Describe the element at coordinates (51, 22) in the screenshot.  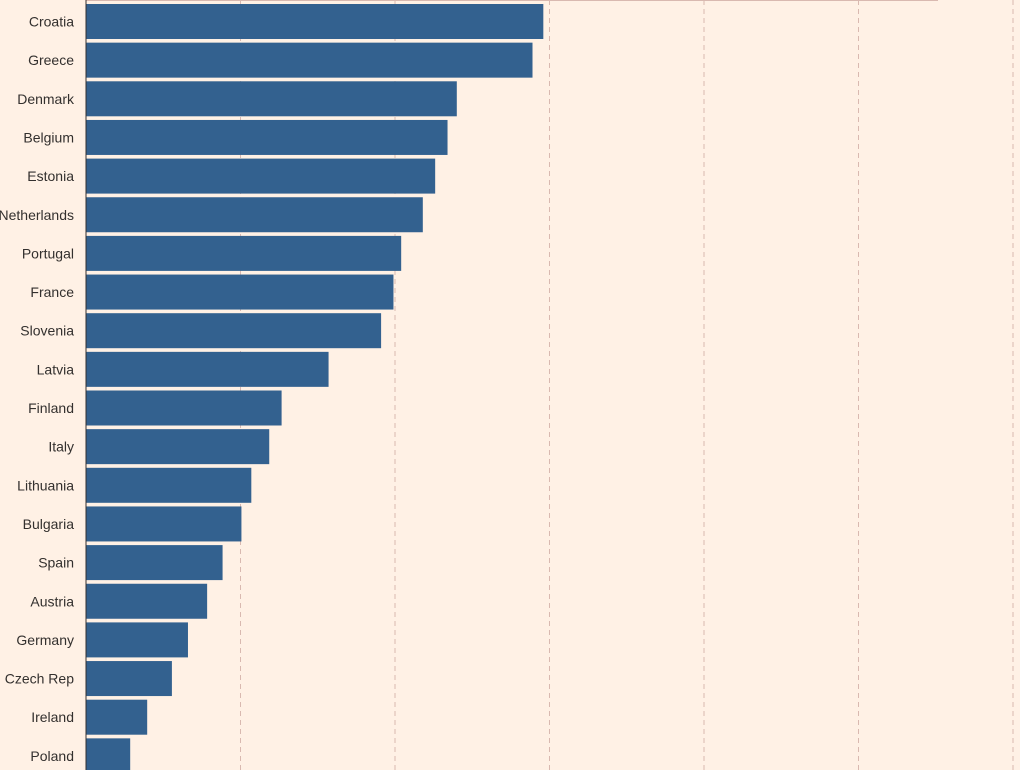
I see `category-label: Croatia` at that location.